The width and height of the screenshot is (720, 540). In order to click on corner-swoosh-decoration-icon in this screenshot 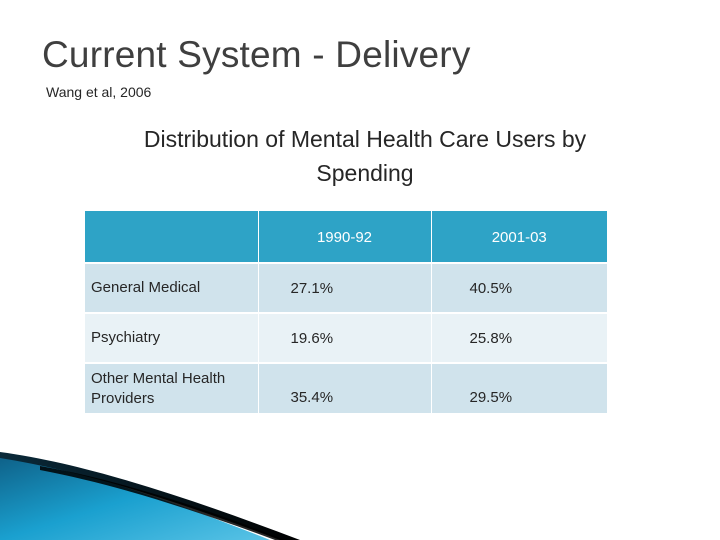, I will do `click(150, 496)`.